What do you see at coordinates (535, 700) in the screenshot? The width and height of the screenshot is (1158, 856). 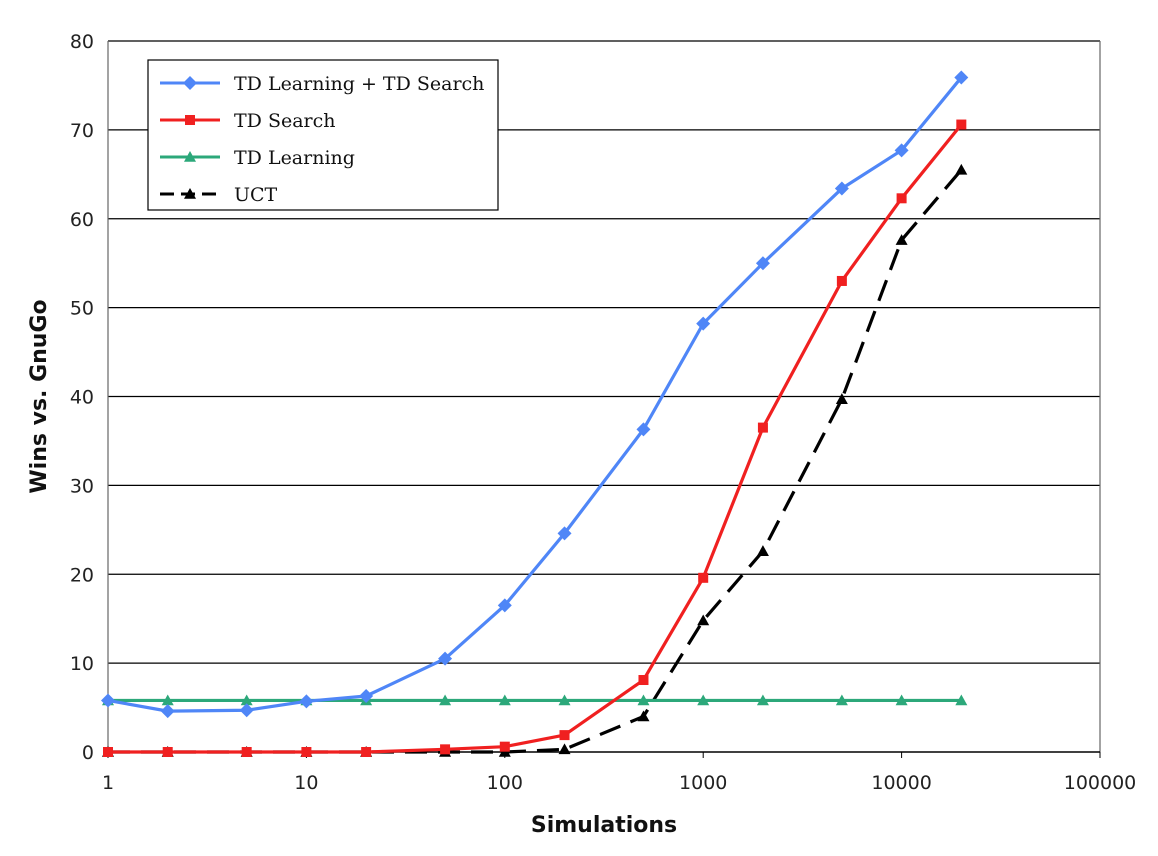 I see `series-td-learning` at bounding box center [535, 700].